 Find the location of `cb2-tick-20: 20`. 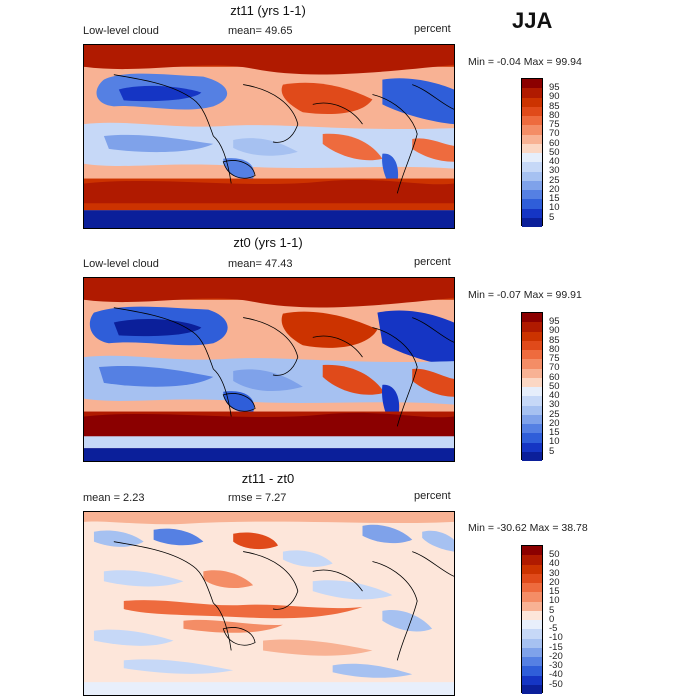

cb2-tick-20: 20 is located at coordinates (554, 423).